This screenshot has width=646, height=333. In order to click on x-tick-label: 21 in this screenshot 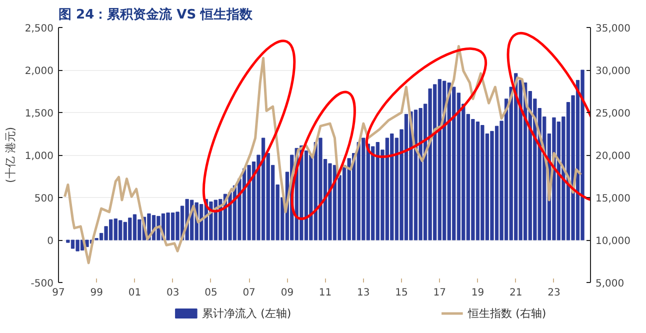, I will do `click(516, 293)`.